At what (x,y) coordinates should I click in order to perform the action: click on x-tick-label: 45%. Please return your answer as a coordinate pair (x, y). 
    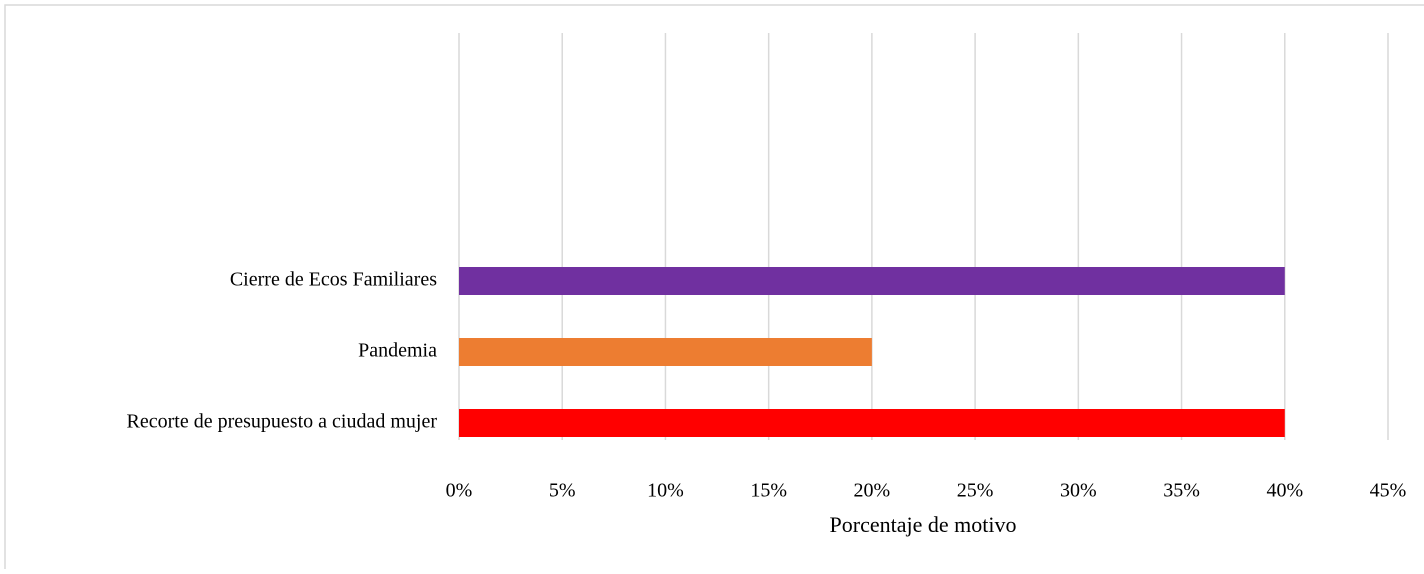
    Looking at the image, I should click on (1388, 491).